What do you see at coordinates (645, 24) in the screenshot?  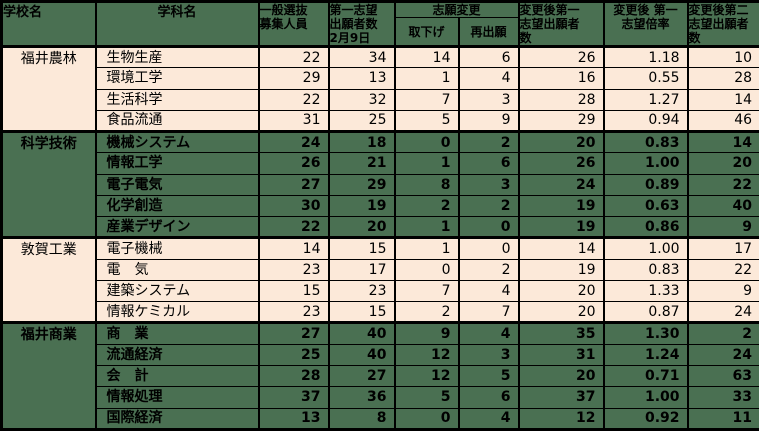 I see `header-after-change-ratio: 変更後 第一 志望倍率` at bounding box center [645, 24].